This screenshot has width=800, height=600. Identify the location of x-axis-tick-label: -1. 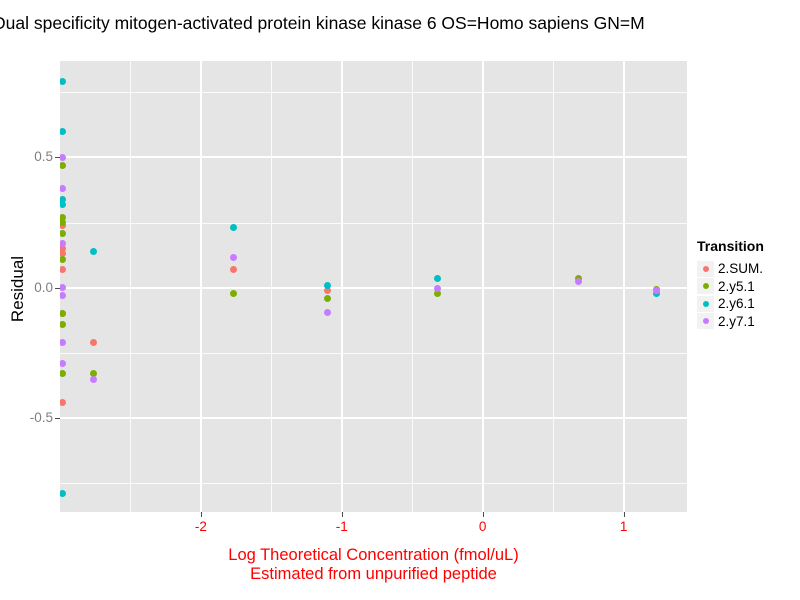
(341, 526).